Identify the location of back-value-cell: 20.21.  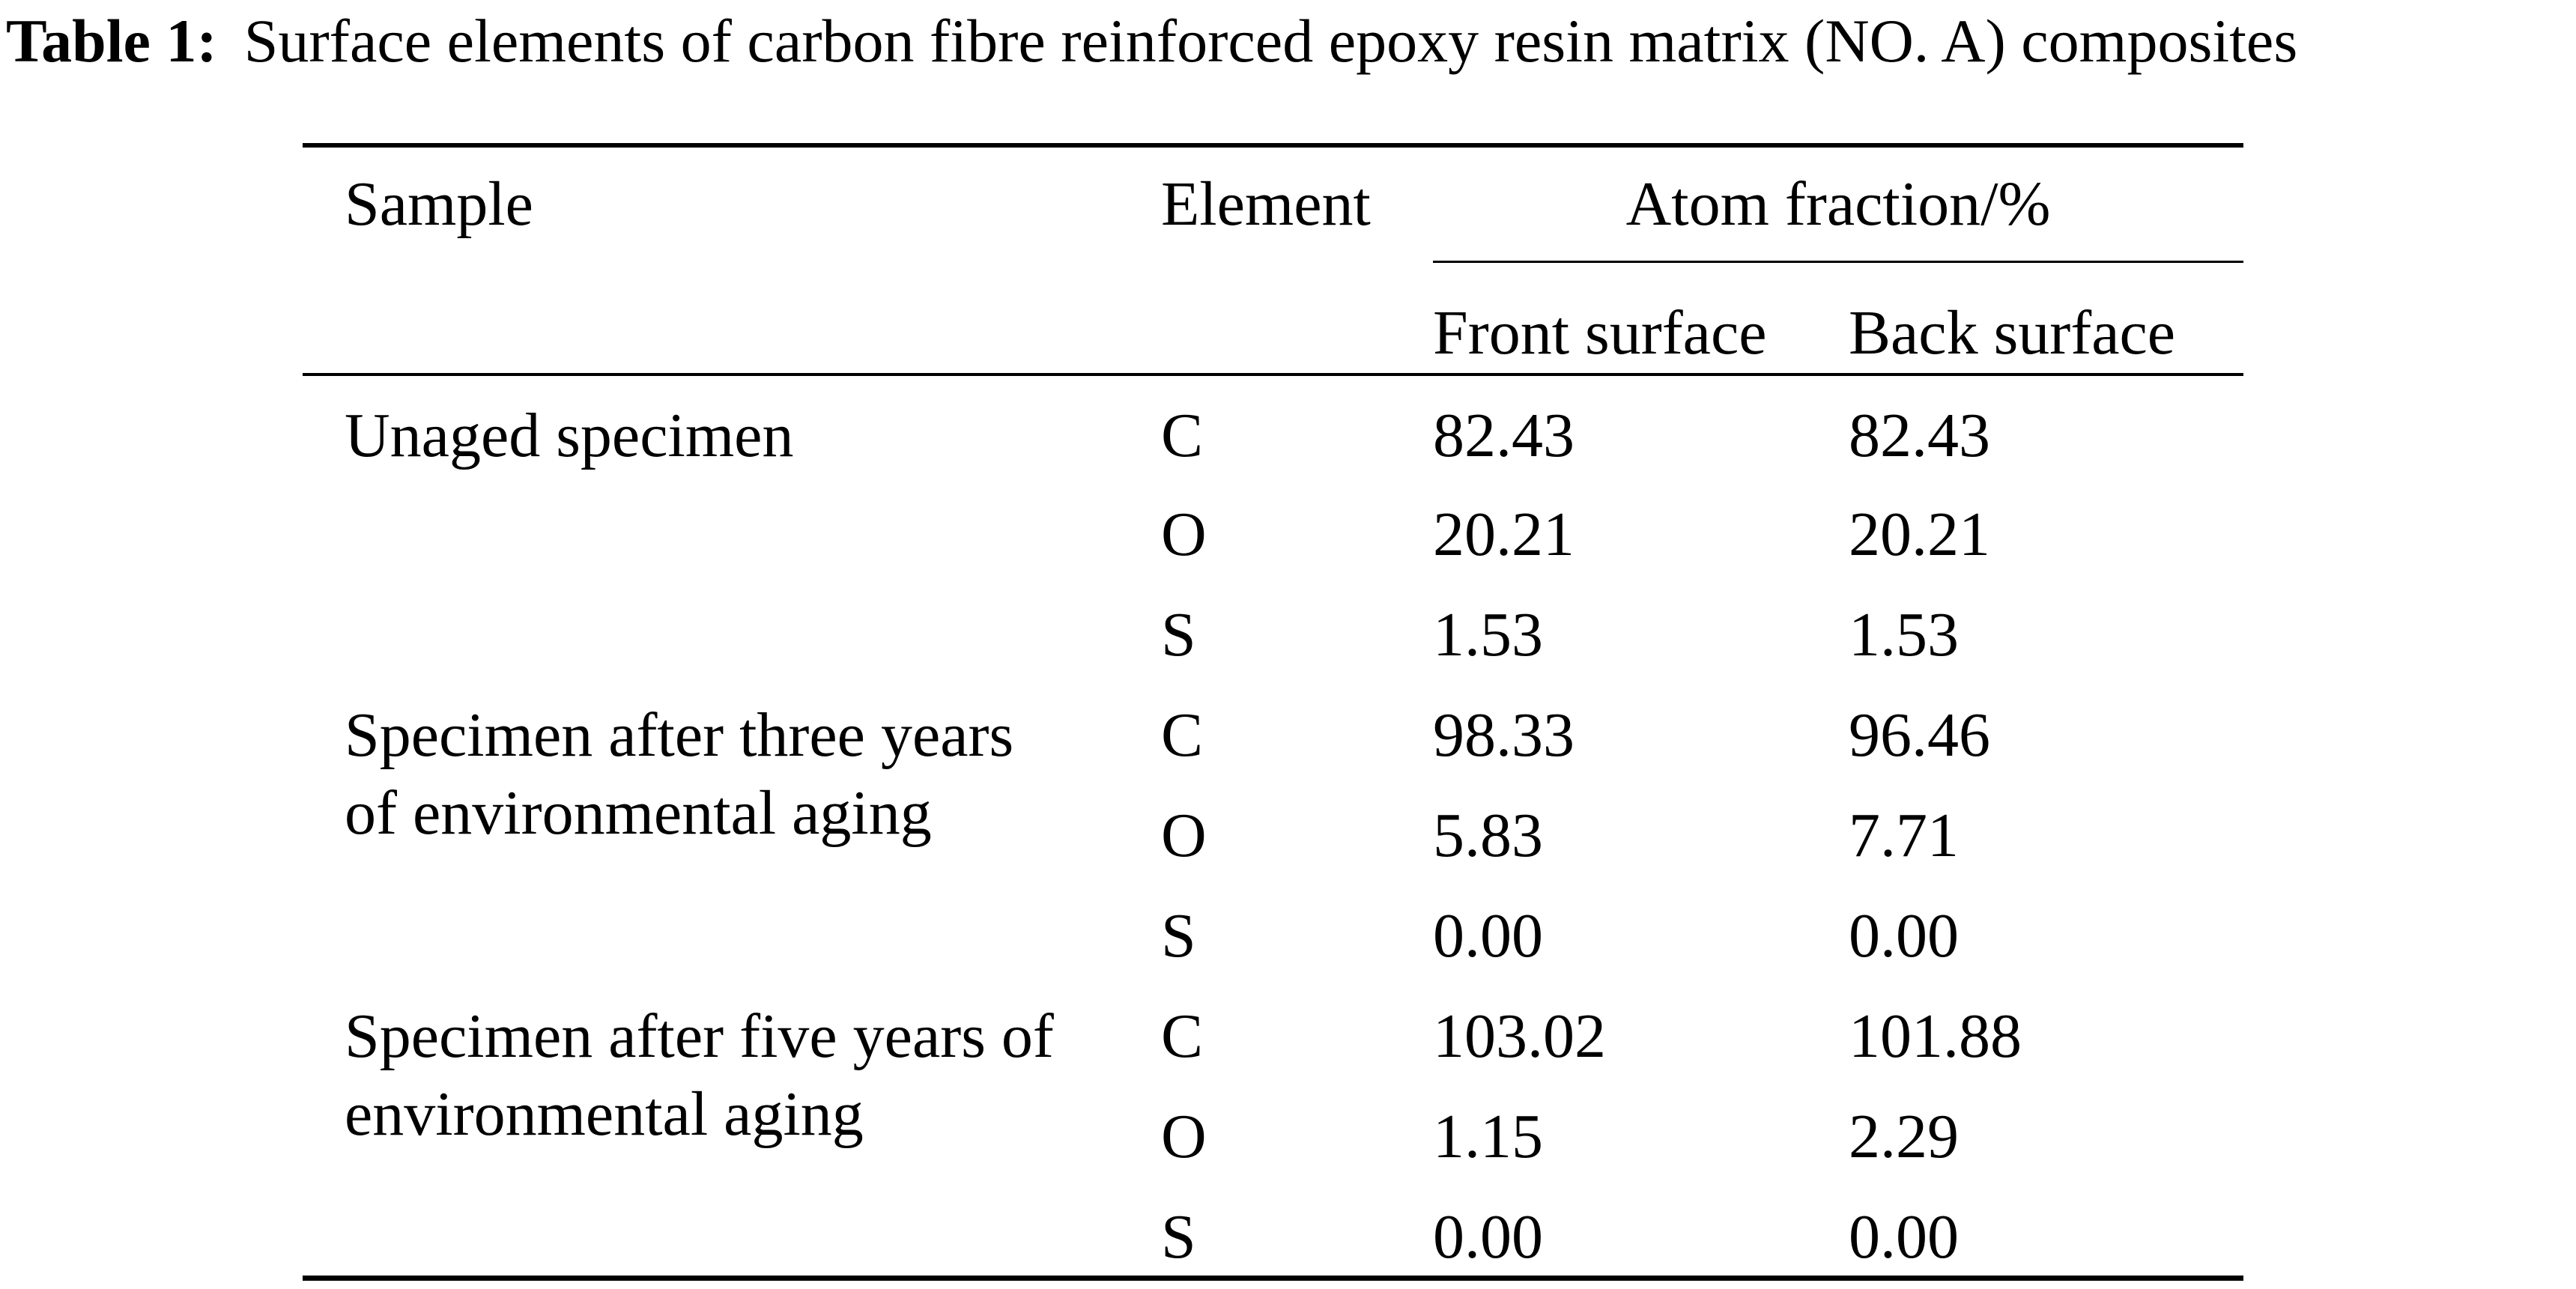
(1919, 534).